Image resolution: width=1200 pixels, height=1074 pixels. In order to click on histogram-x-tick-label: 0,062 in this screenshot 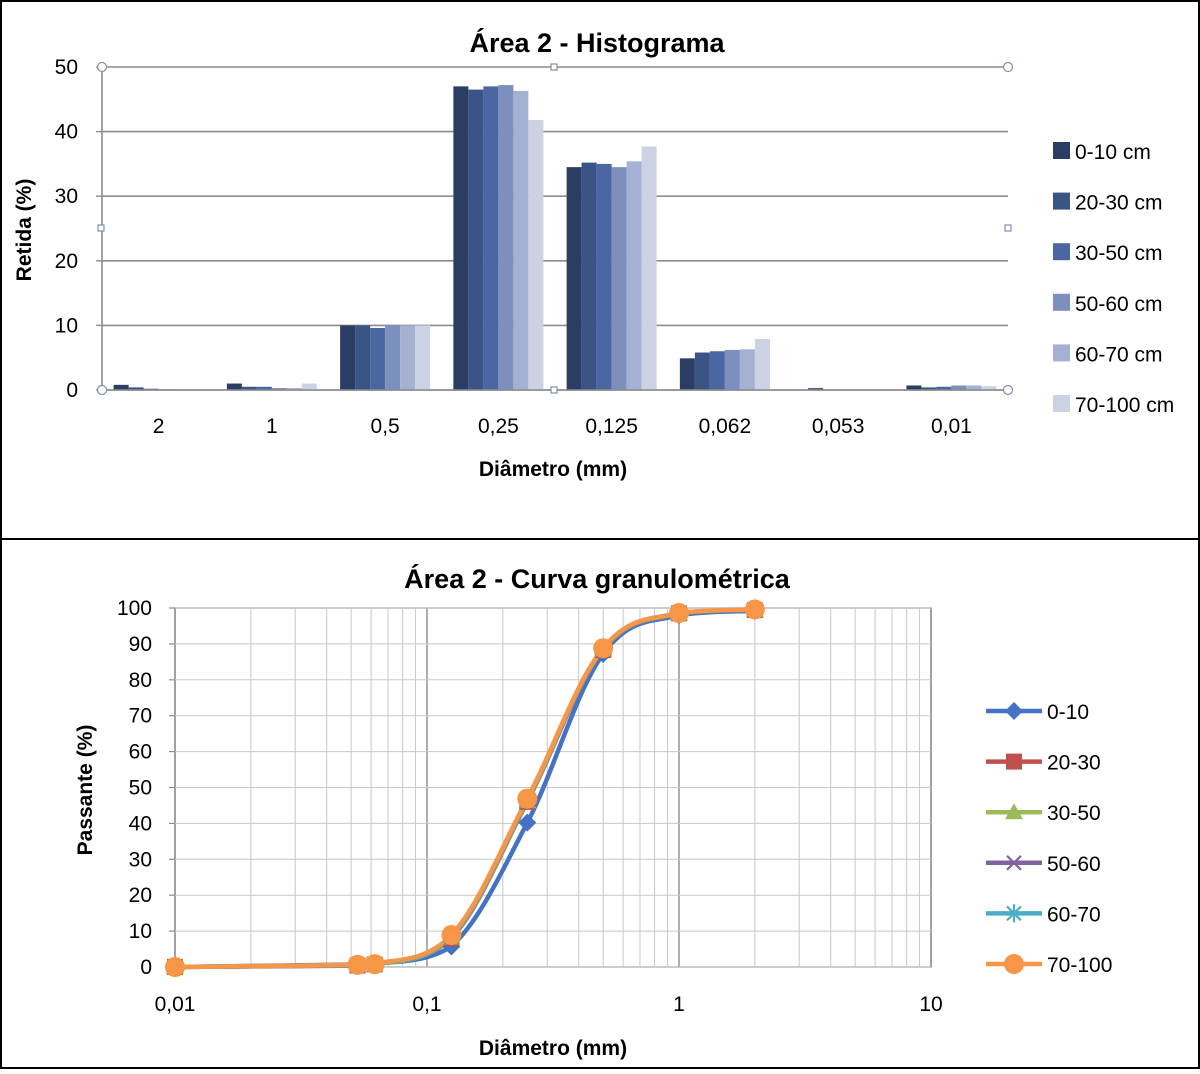, I will do `click(725, 426)`.